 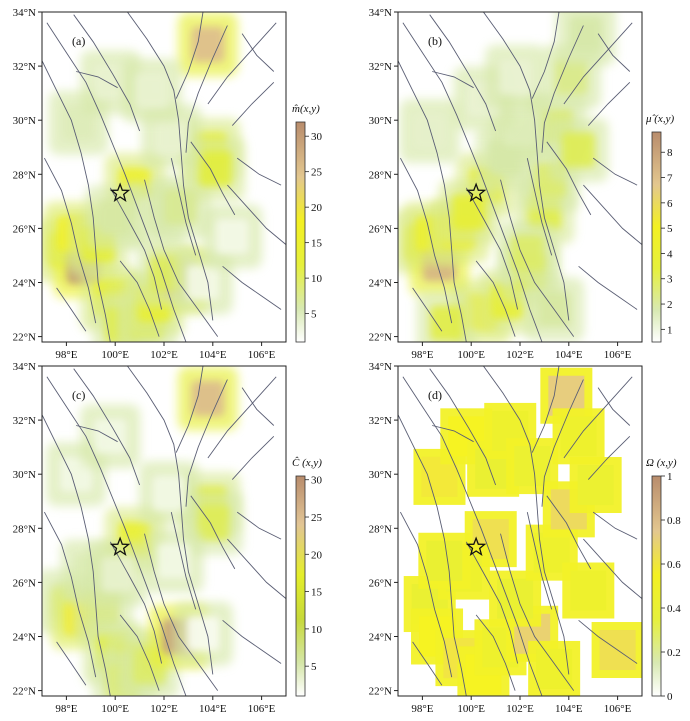 I want to click on y-tick-label: 30°N, so click(x=24, y=121).